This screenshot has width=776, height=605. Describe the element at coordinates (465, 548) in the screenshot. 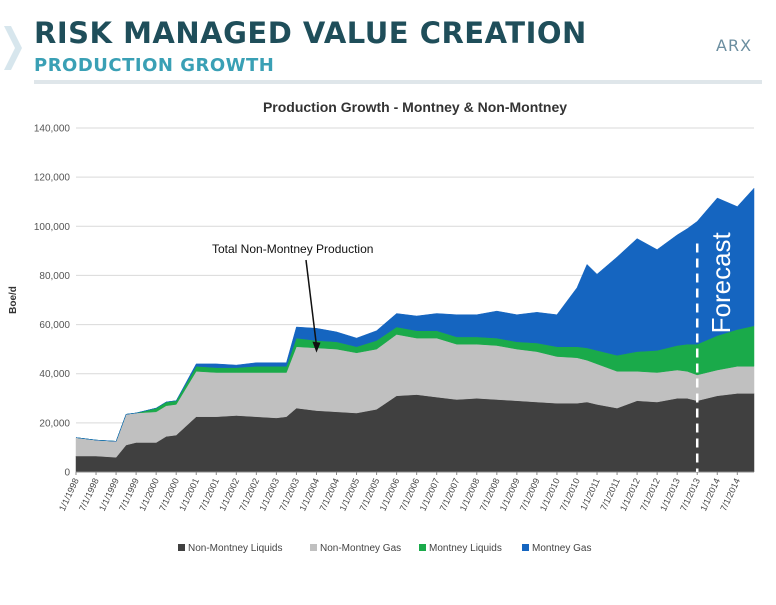

I see `legend-label: Montney Liquids` at that location.